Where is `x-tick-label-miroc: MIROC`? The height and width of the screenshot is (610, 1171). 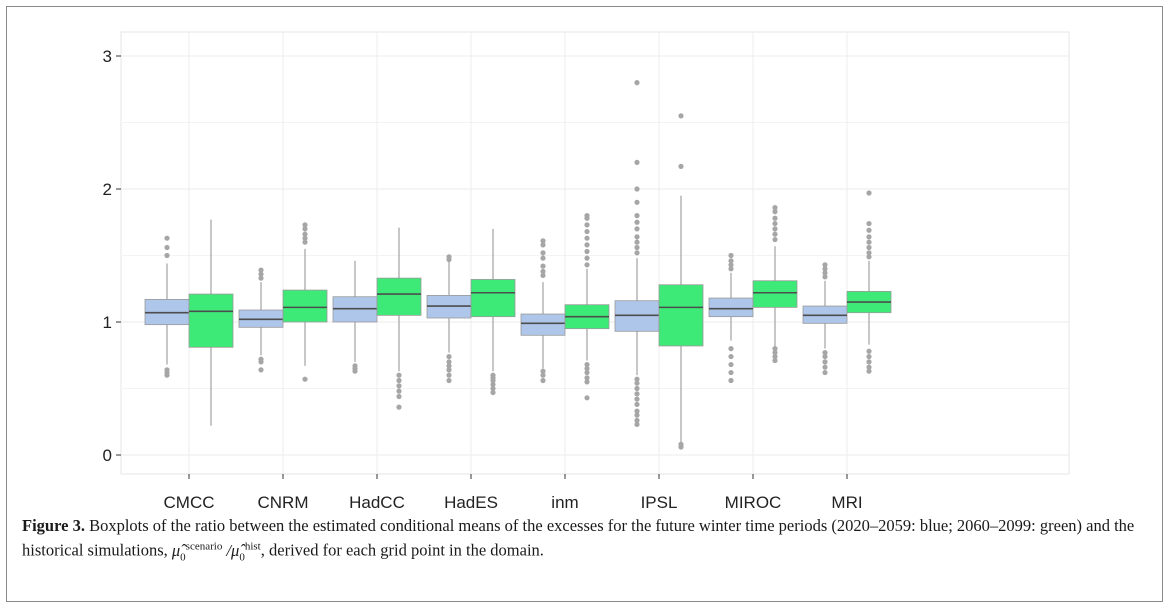 x-tick-label-miroc: MIROC is located at coordinates (753, 501).